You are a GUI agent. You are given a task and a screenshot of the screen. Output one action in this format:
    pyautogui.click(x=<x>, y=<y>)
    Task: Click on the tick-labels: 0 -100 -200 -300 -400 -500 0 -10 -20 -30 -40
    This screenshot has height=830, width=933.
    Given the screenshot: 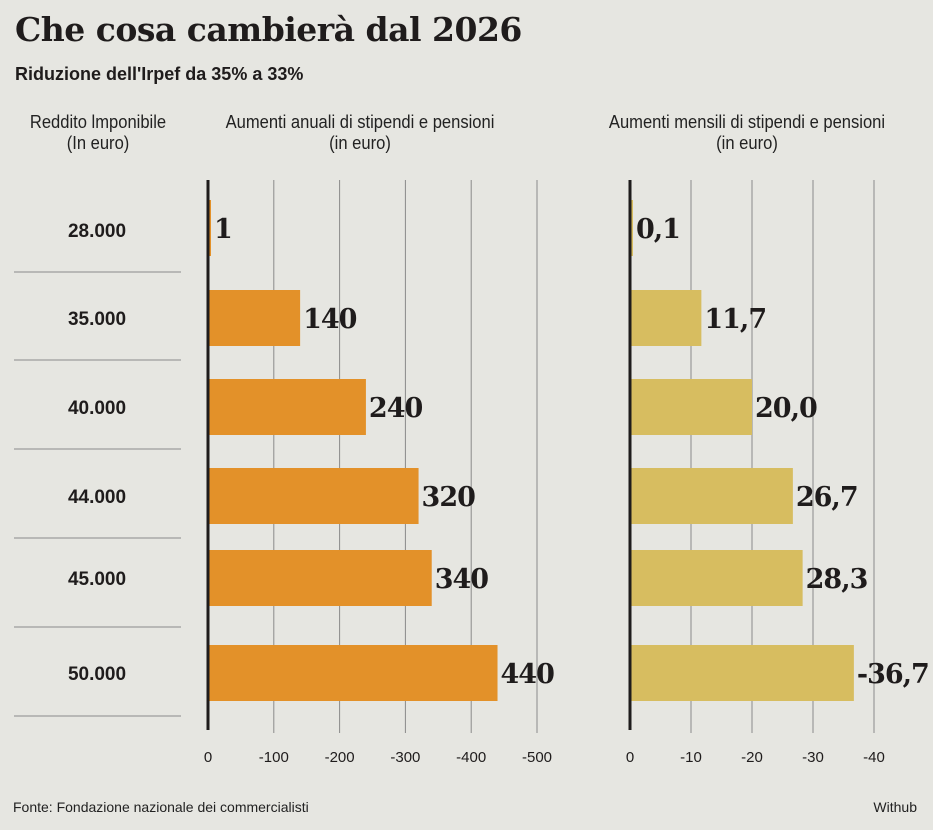 What is the action you would take?
    pyautogui.click(x=544, y=757)
    